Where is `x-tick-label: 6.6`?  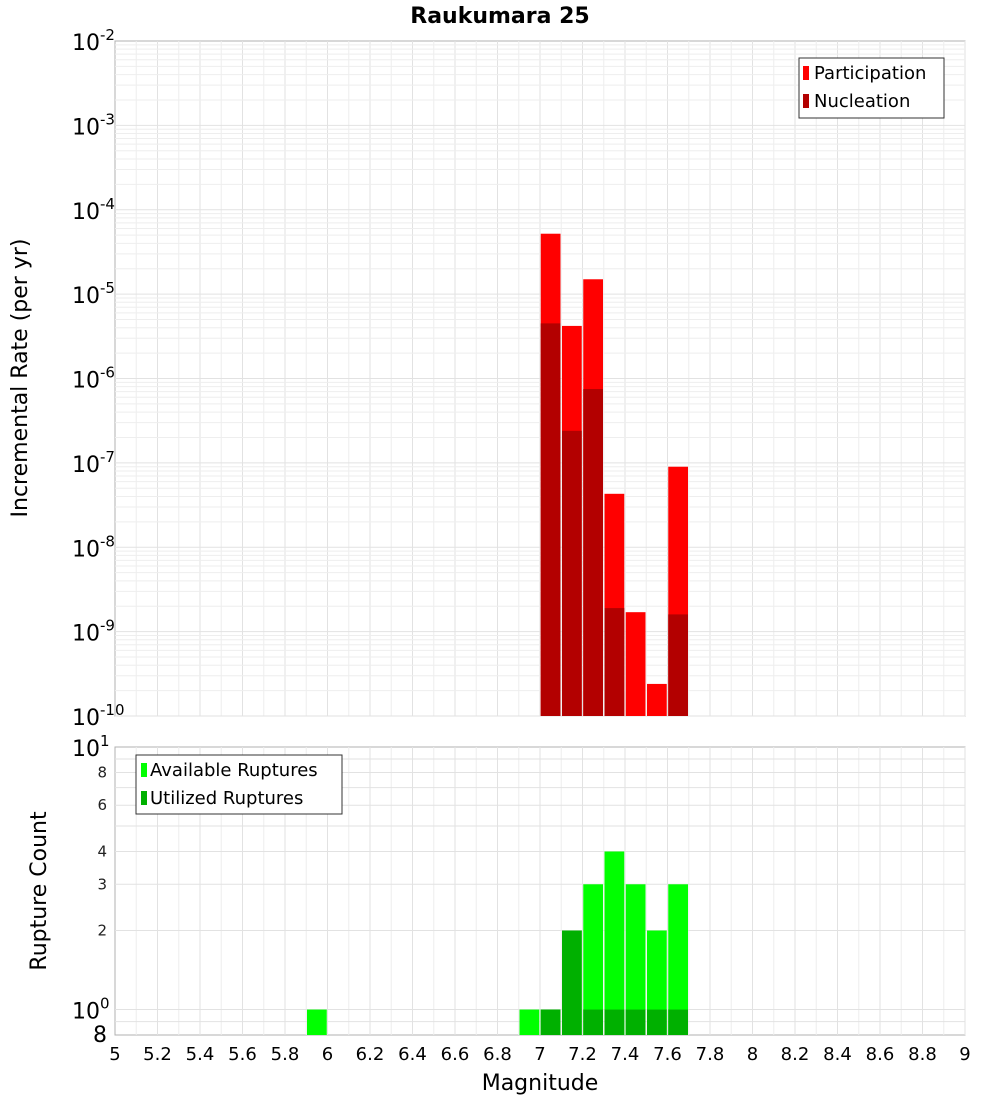
x-tick-label: 6.6 is located at coordinates (455, 1054).